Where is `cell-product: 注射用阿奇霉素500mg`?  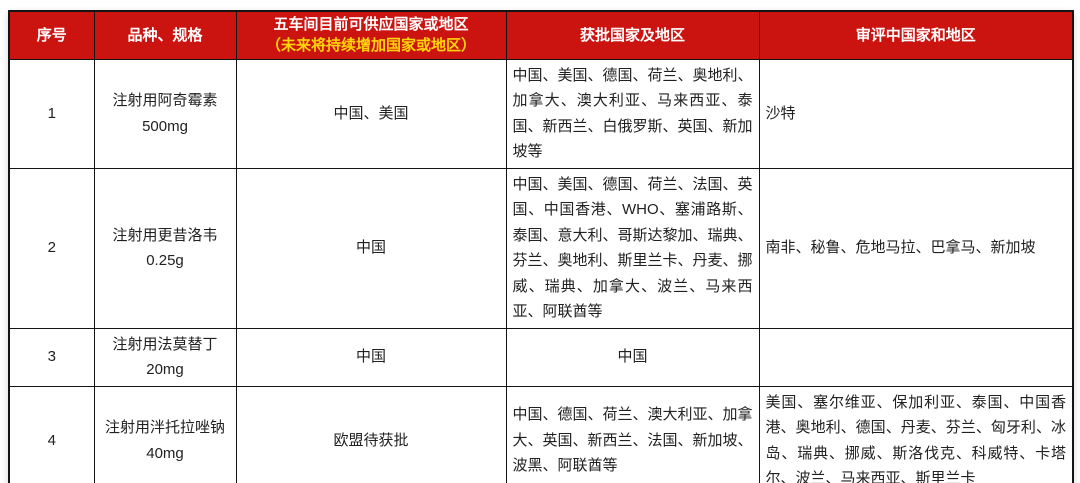 cell-product: 注射用阿奇霉素500mg is located at coordinates (165, 113).